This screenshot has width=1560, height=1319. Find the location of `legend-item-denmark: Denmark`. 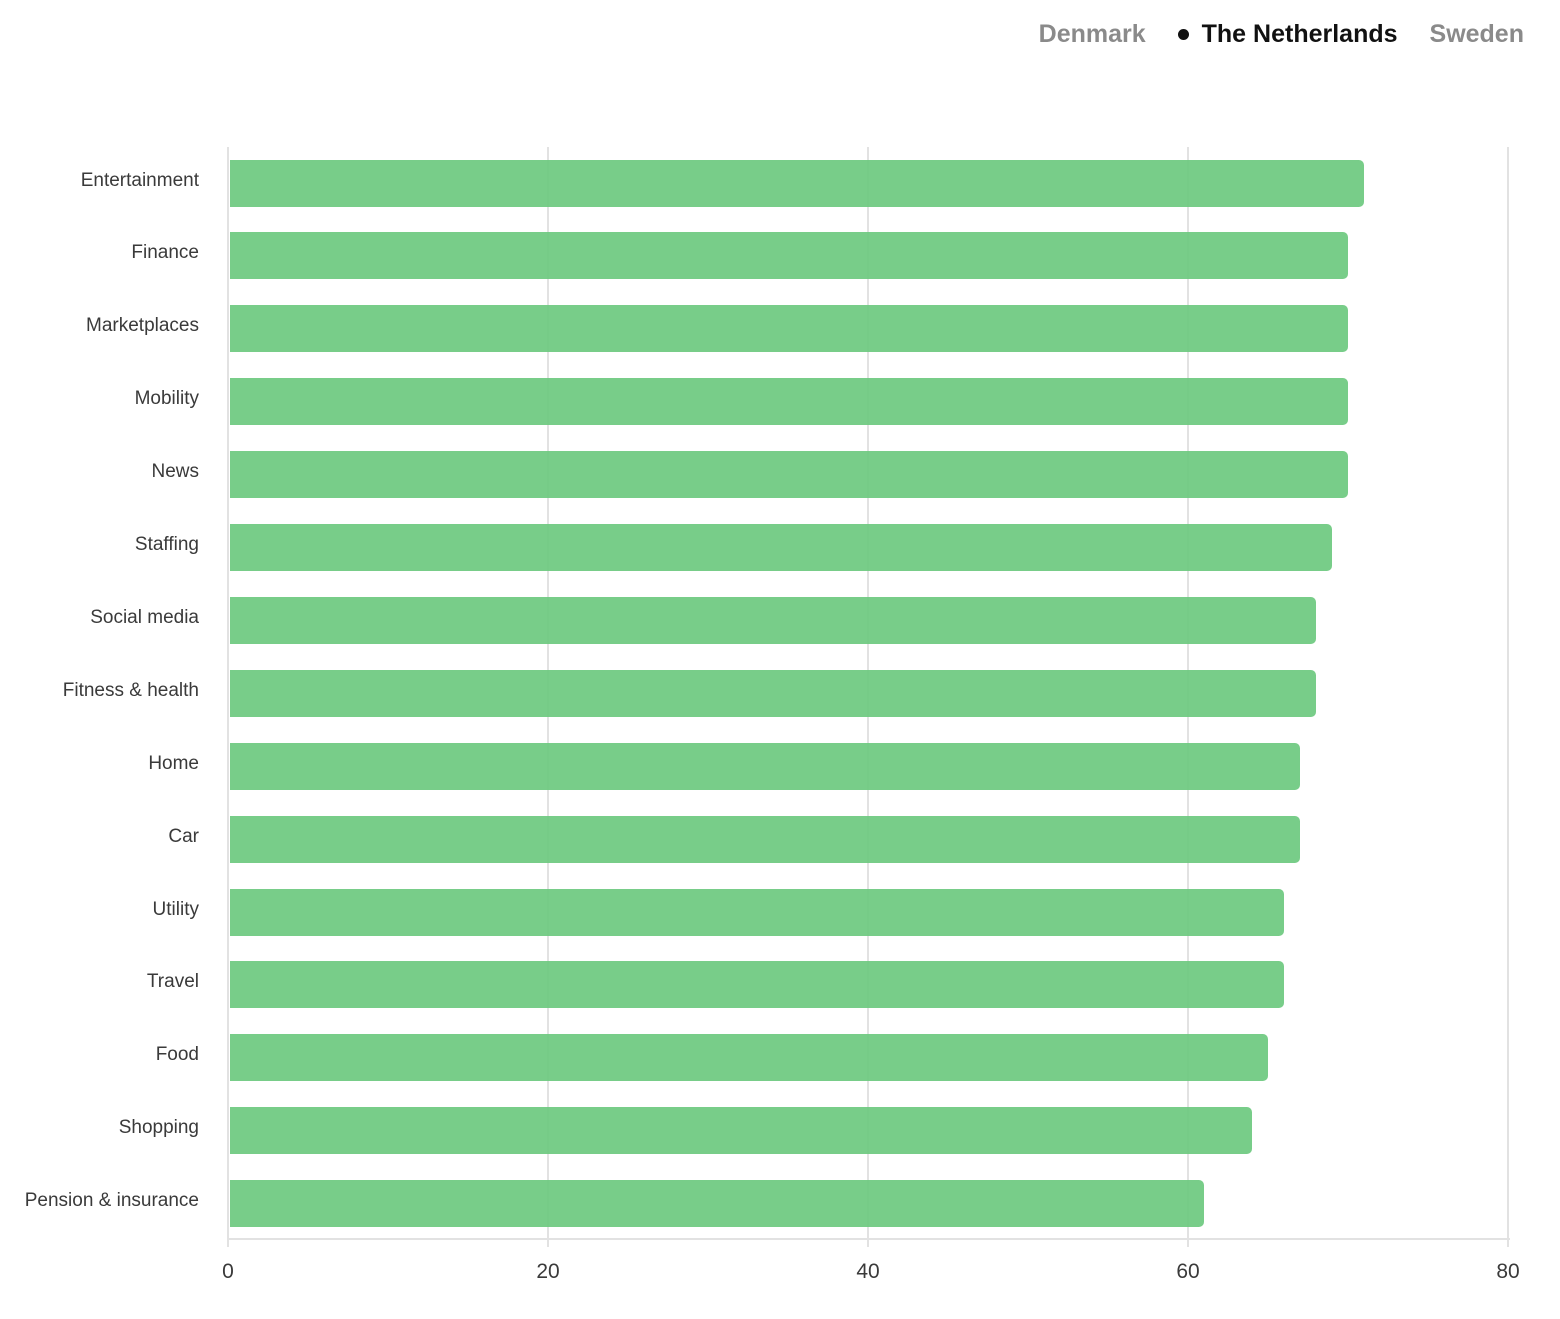

legend-item-denmark: Denmark is located at coordinates (1092, 34).